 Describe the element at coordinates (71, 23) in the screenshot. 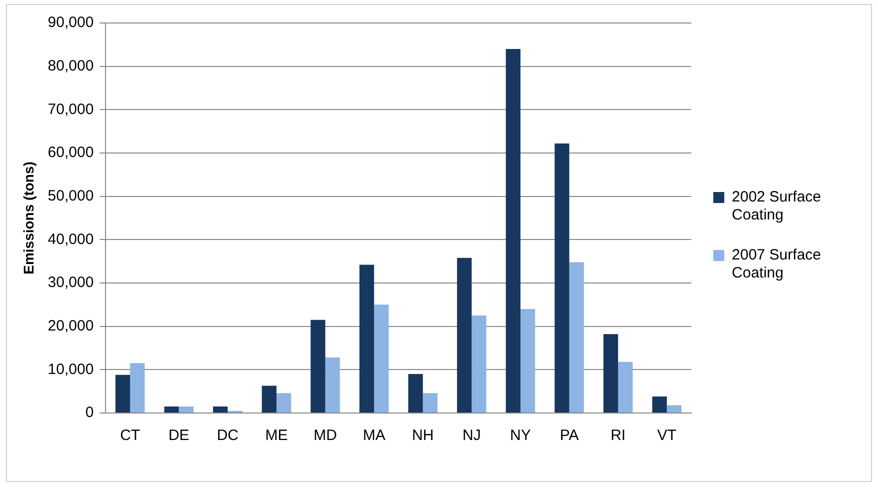

I see `y-tick-label: 90,000` at that location.